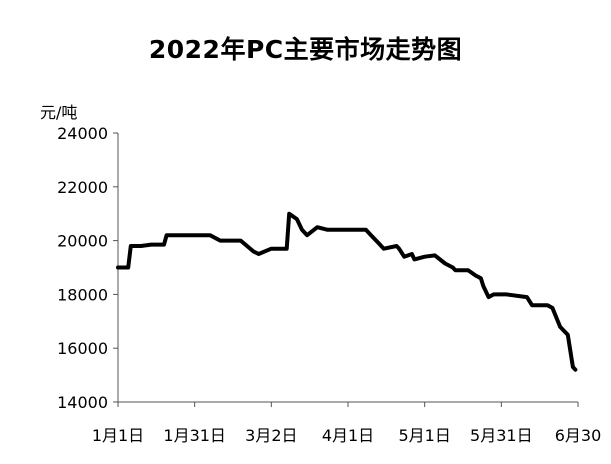 This screenshot has width=611, height=464. What do you see at coordinates (59, 112) in the screenshot?
I see `y-axis-unit-label: 元/吨` at bounding box center [59, 112].